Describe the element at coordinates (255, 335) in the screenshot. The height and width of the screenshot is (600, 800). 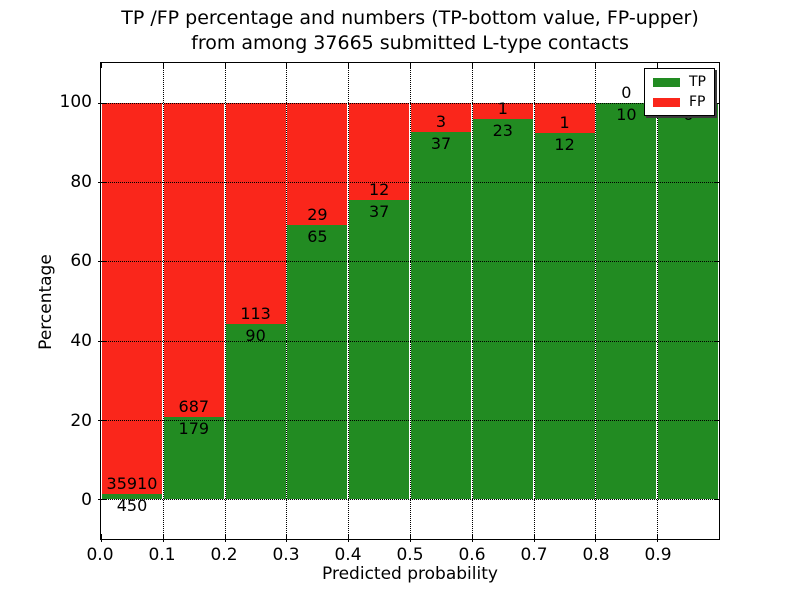
I see `tp-count-label: 90` at that location.